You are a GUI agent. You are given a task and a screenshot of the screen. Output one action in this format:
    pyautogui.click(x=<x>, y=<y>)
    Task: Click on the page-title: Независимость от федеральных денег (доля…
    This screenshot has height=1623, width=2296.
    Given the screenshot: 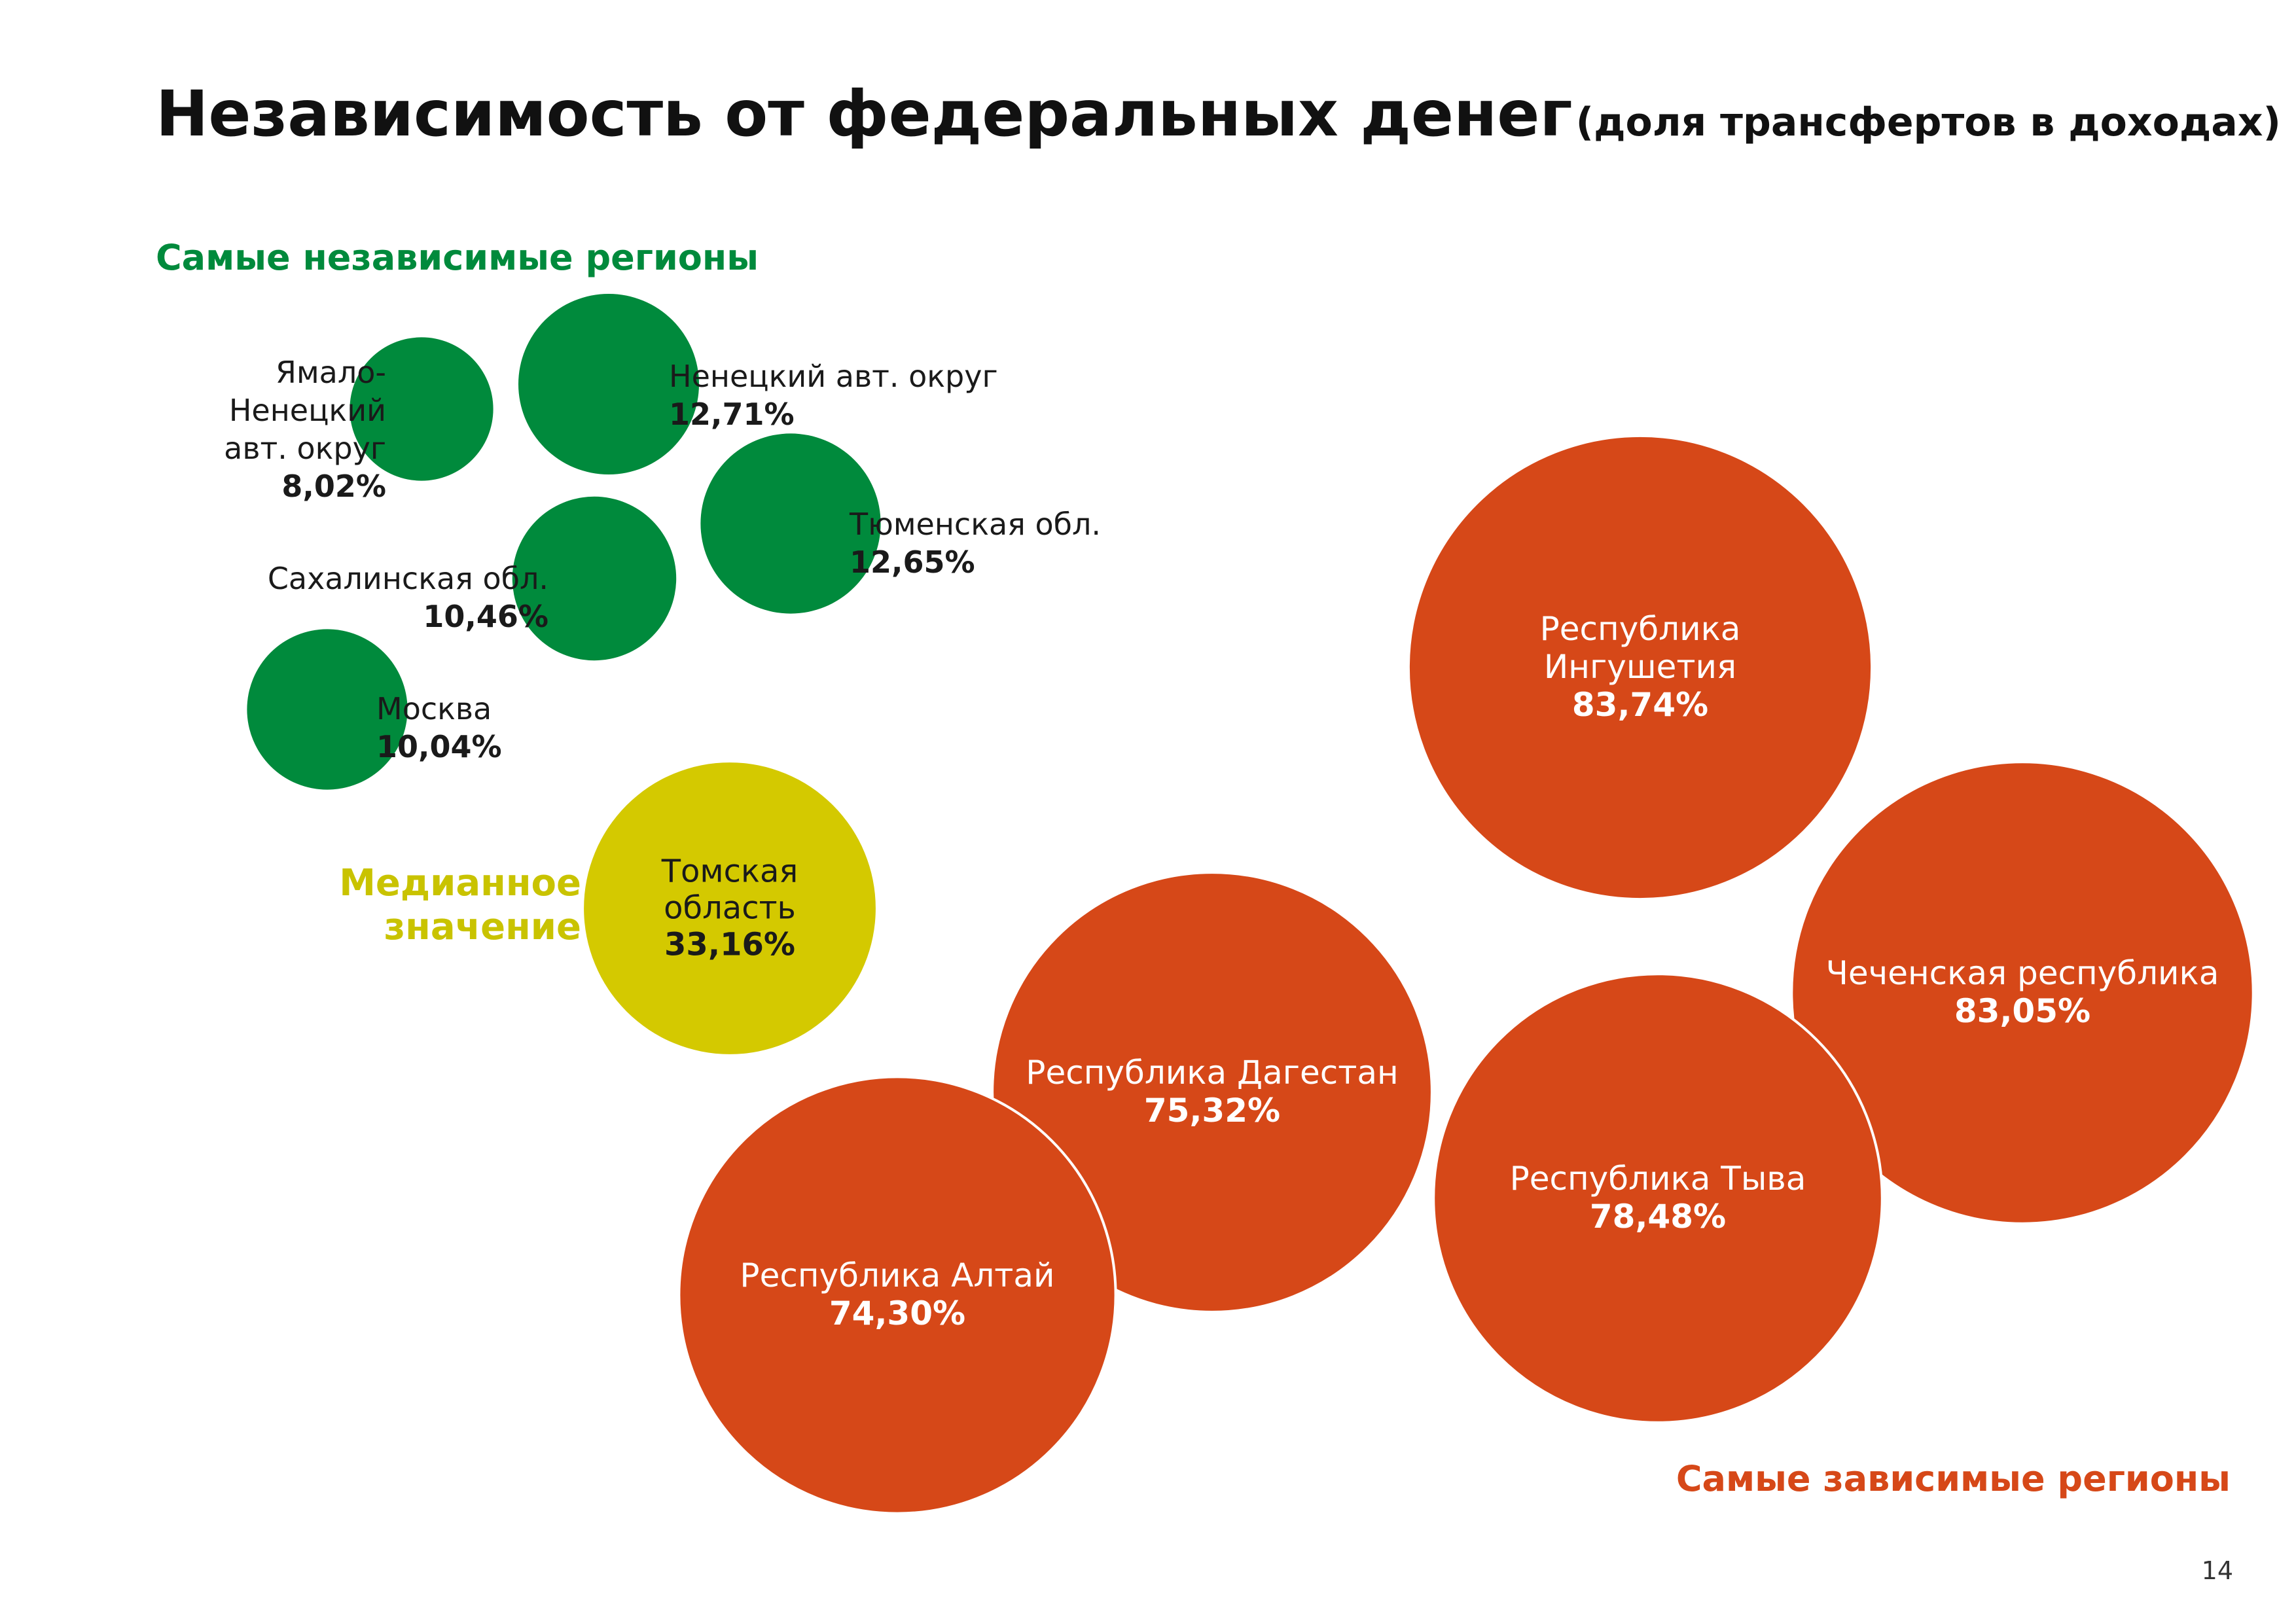 What is the action you would take?
    pyautogui.click(x=1218, y=114)
    